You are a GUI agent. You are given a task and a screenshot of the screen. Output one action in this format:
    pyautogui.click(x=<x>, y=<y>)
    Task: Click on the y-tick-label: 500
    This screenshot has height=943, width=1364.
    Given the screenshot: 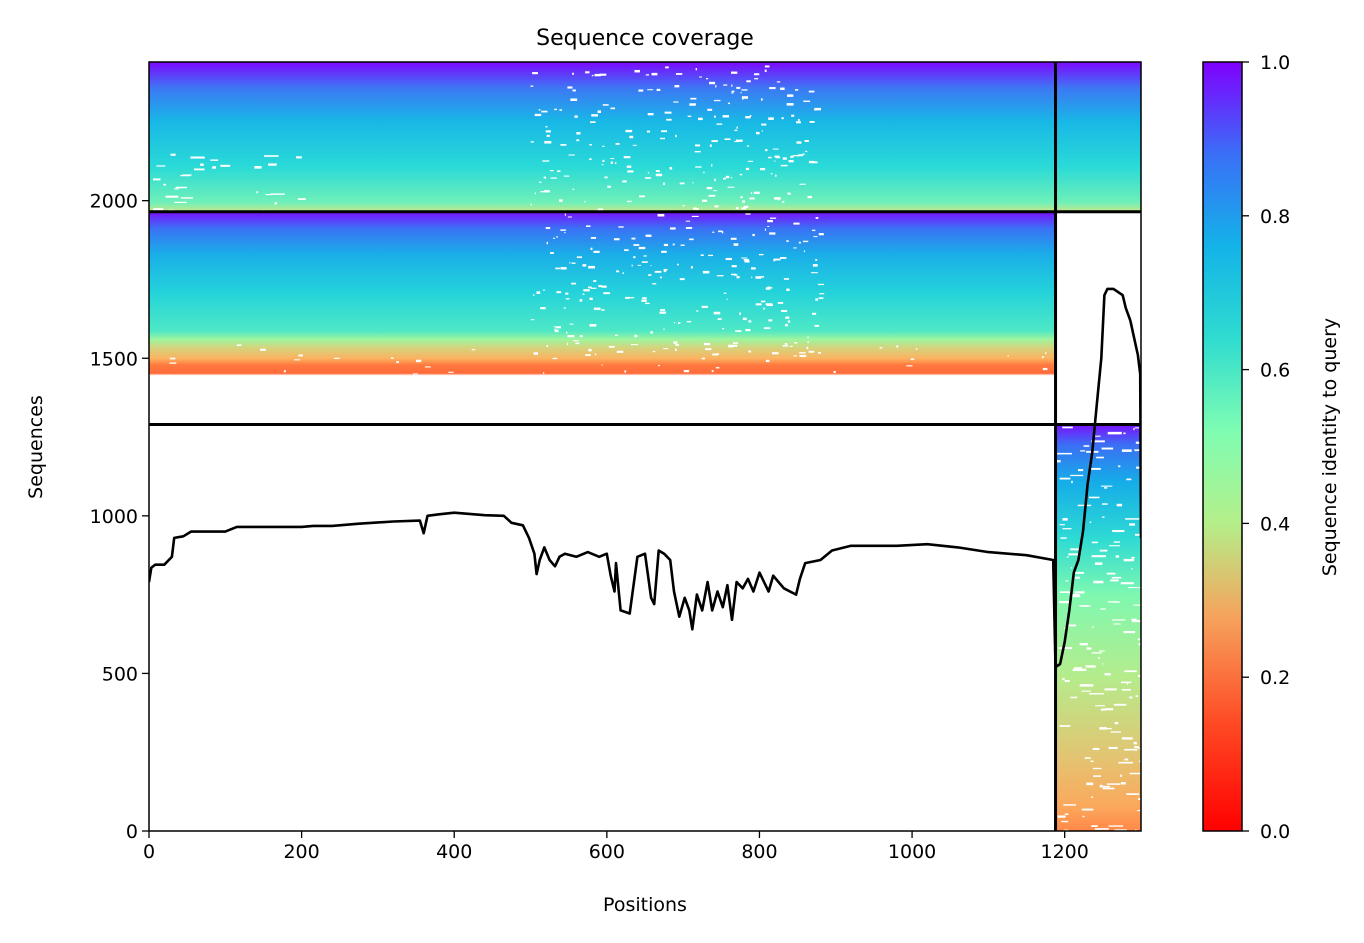 What is the action you would take?
    pyautogui.click(x=120, y=674)
    